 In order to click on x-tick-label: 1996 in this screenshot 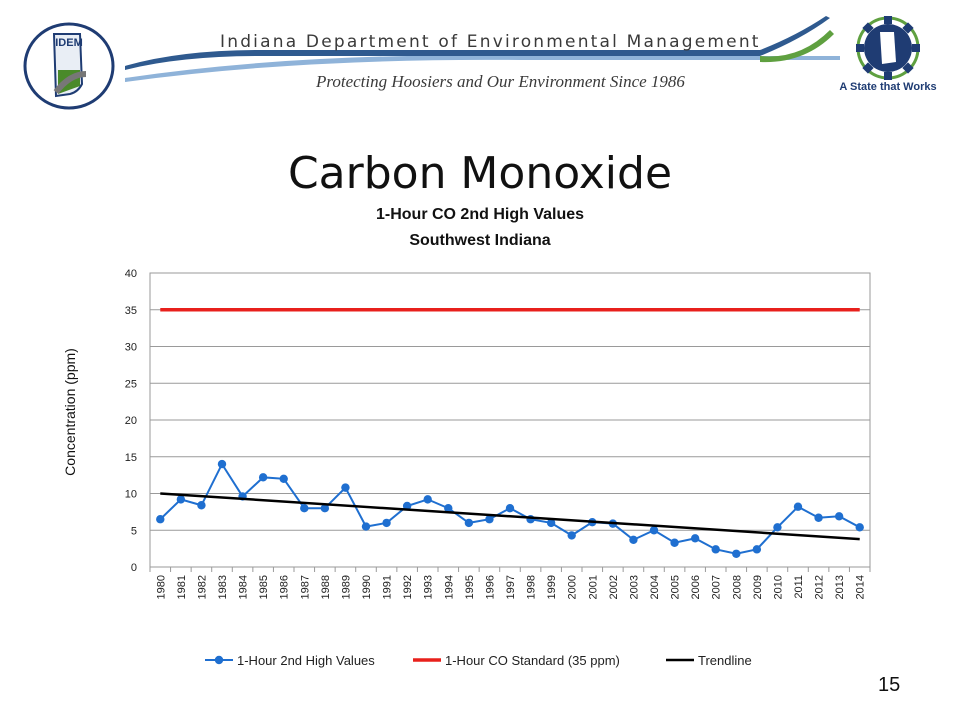, I will do `click(490, 587)`.